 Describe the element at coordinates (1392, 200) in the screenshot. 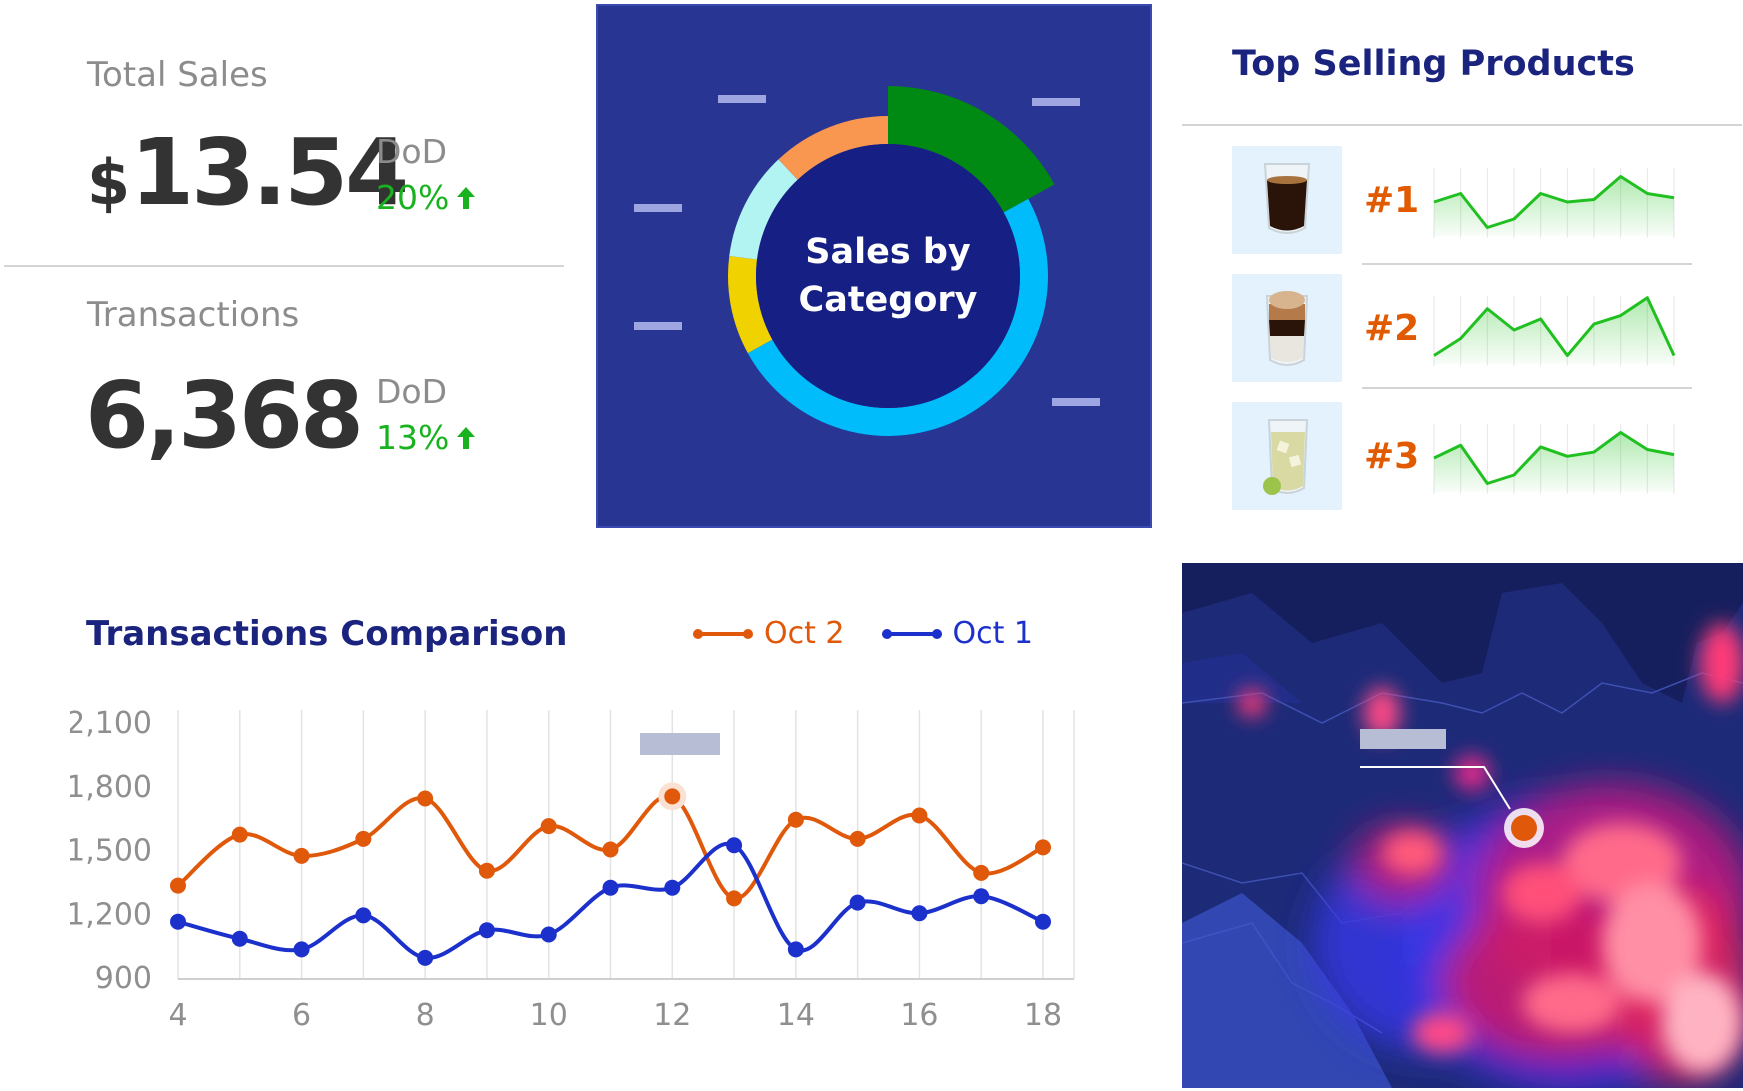

I see `product-rank: #1` at that location.